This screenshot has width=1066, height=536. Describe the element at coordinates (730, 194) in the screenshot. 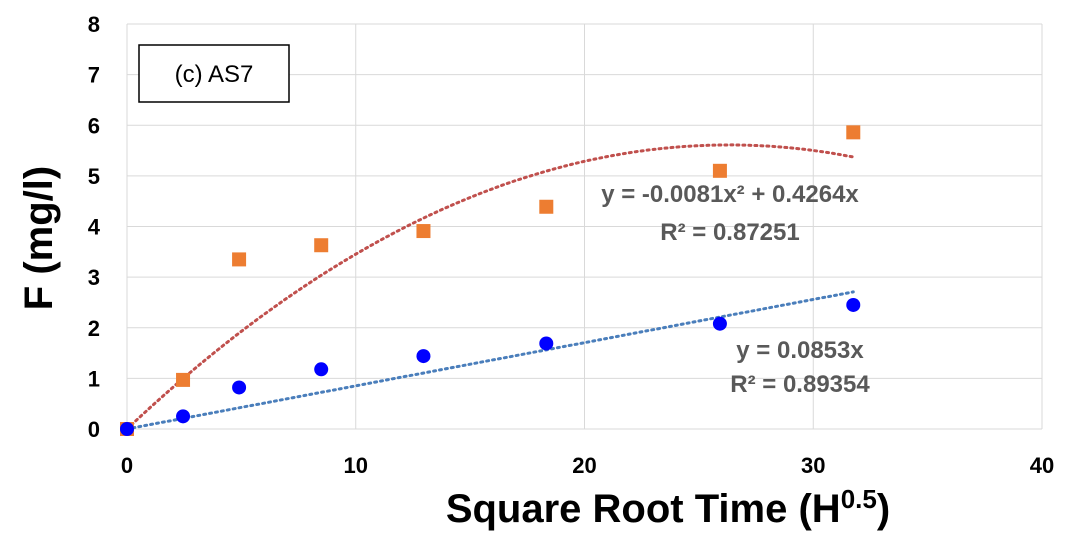

I see `series1-equation: y = -0.0081x² + 0.4264x` at that location.